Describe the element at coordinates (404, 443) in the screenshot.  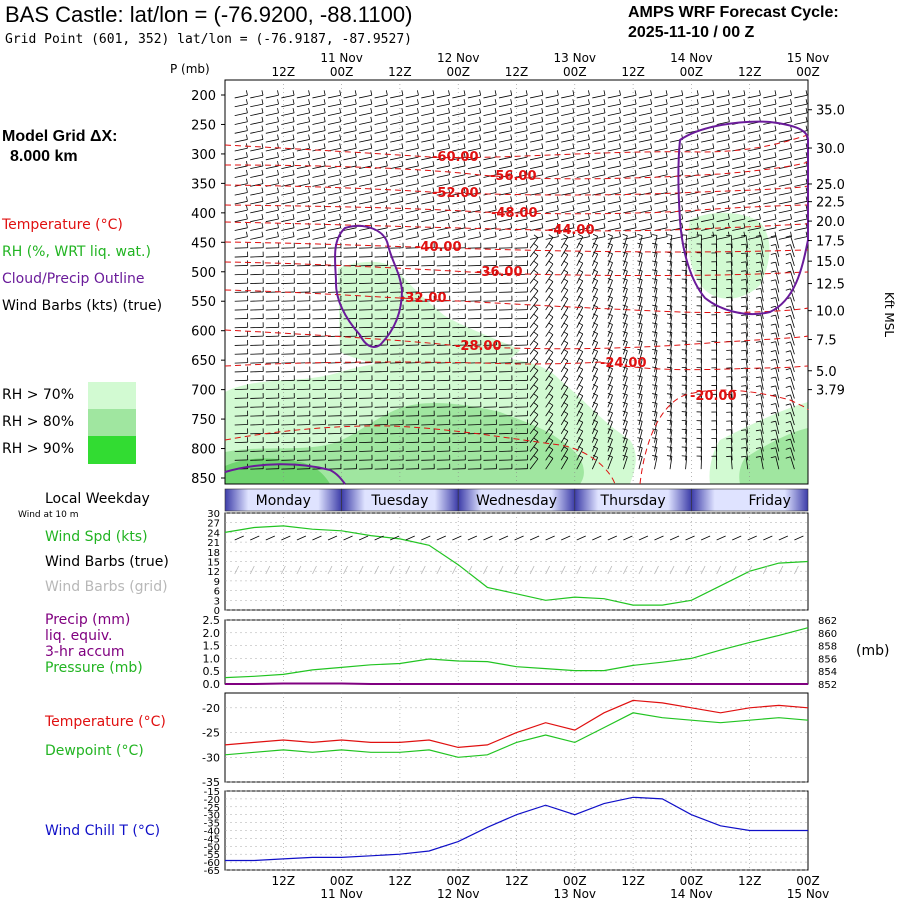
I see `rh80-area-lower` at that location.